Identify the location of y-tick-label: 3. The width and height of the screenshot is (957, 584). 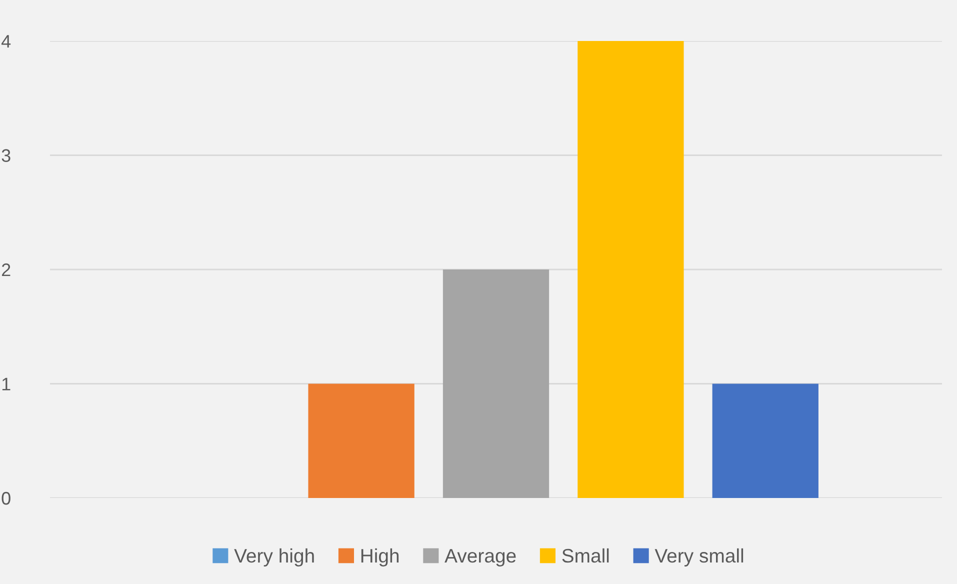
(6, 155).